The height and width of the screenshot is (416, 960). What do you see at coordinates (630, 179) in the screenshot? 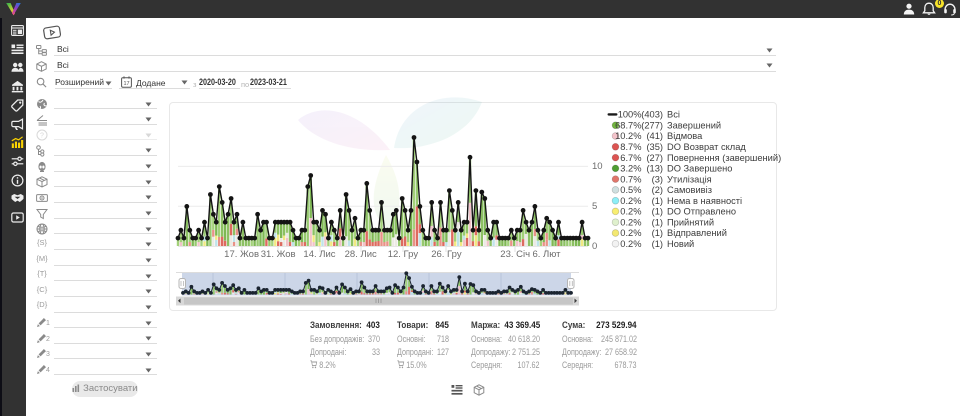
I see `svg-text: 0.7%` at bounding box center [630, 179].